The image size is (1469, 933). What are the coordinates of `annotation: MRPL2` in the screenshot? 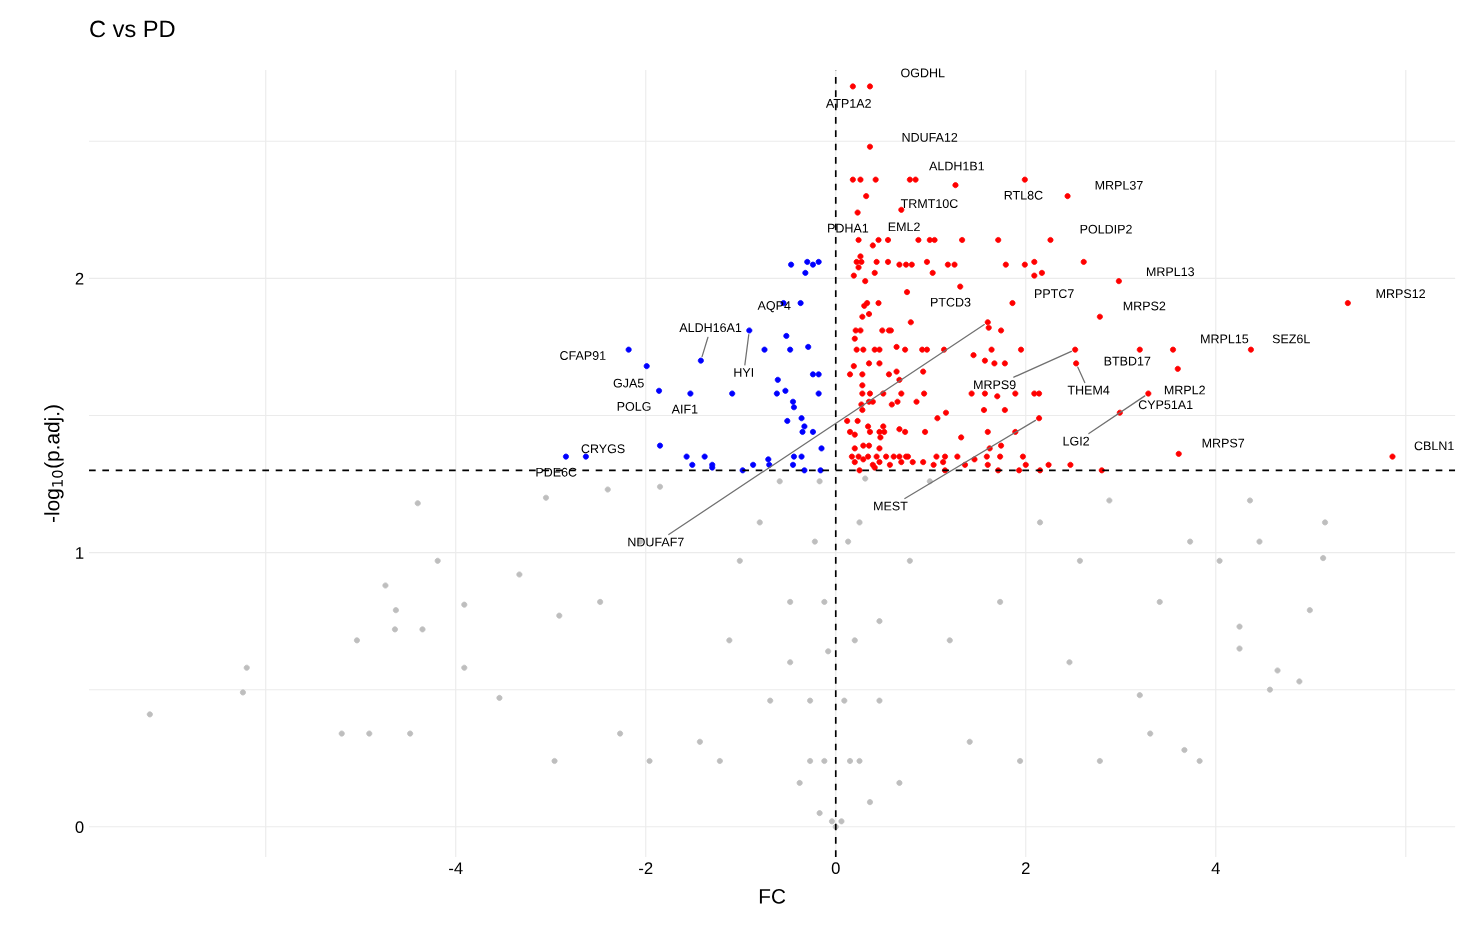 It's located at (1184, 390).